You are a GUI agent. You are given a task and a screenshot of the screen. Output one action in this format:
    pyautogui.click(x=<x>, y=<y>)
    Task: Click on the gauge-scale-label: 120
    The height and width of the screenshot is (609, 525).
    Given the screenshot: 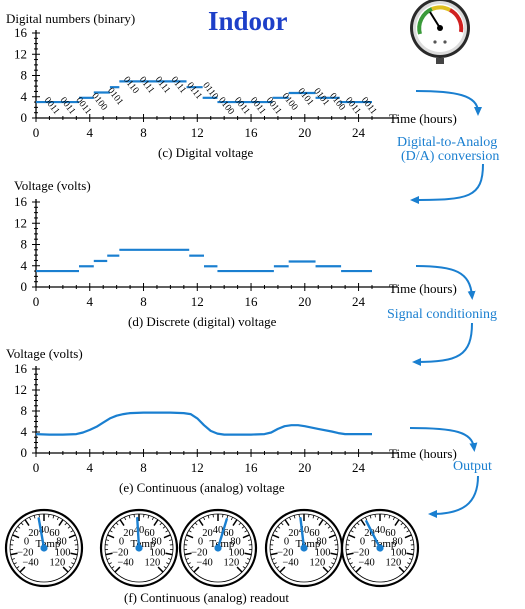 What is the action you would take?
    pyautogui.click(x=318, y=562)
    